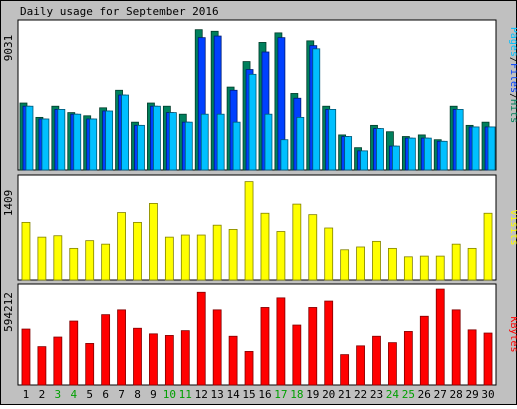 The image size is (517, 409). I want to click on x-tick-label: 2, so click(42, 394).